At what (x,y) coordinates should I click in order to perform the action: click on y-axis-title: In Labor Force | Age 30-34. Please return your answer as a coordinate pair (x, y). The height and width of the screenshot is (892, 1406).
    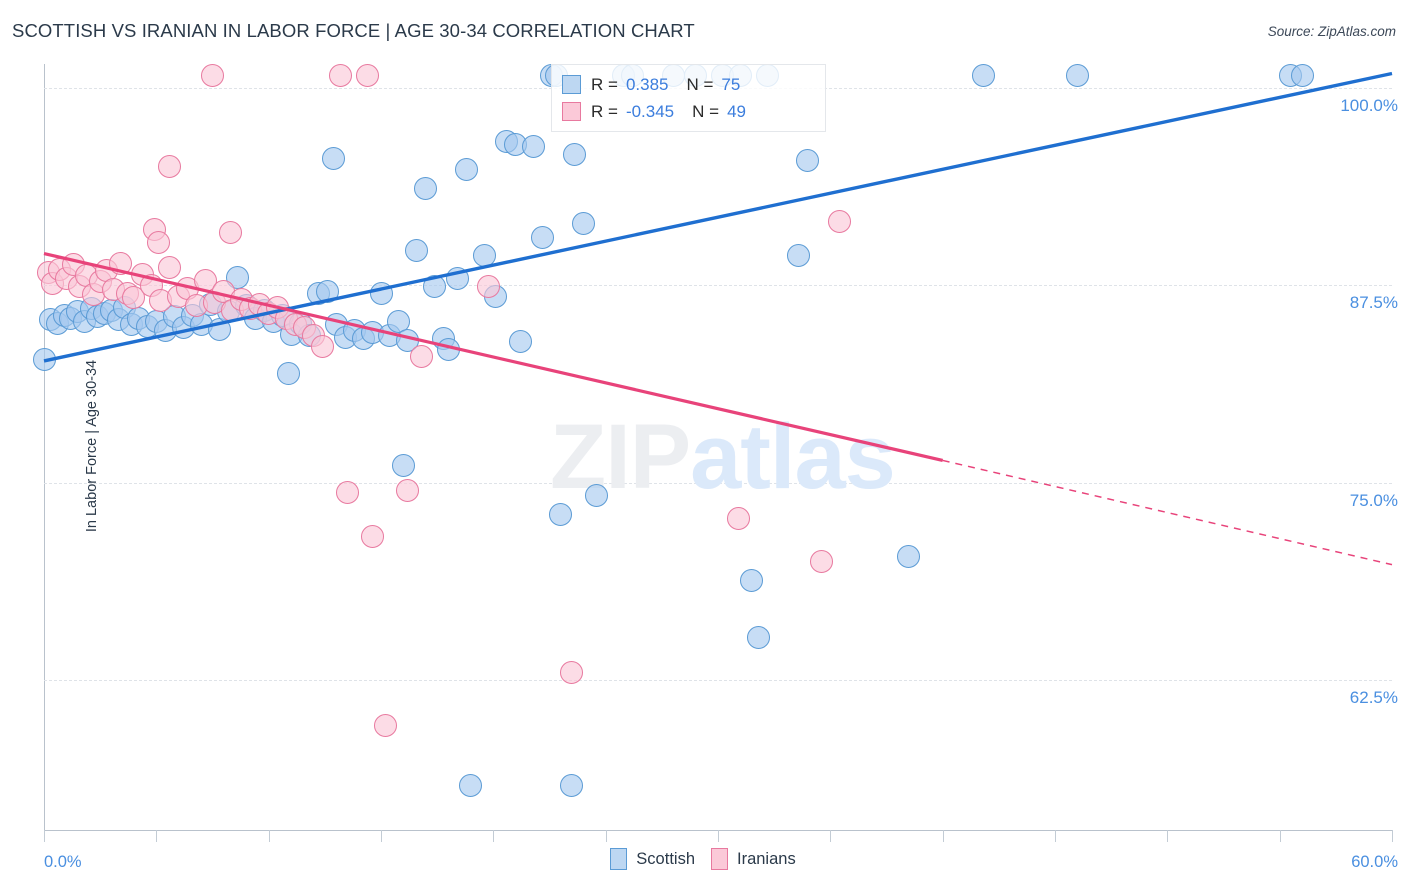
    Looking at the image, I should click on (92, 446).